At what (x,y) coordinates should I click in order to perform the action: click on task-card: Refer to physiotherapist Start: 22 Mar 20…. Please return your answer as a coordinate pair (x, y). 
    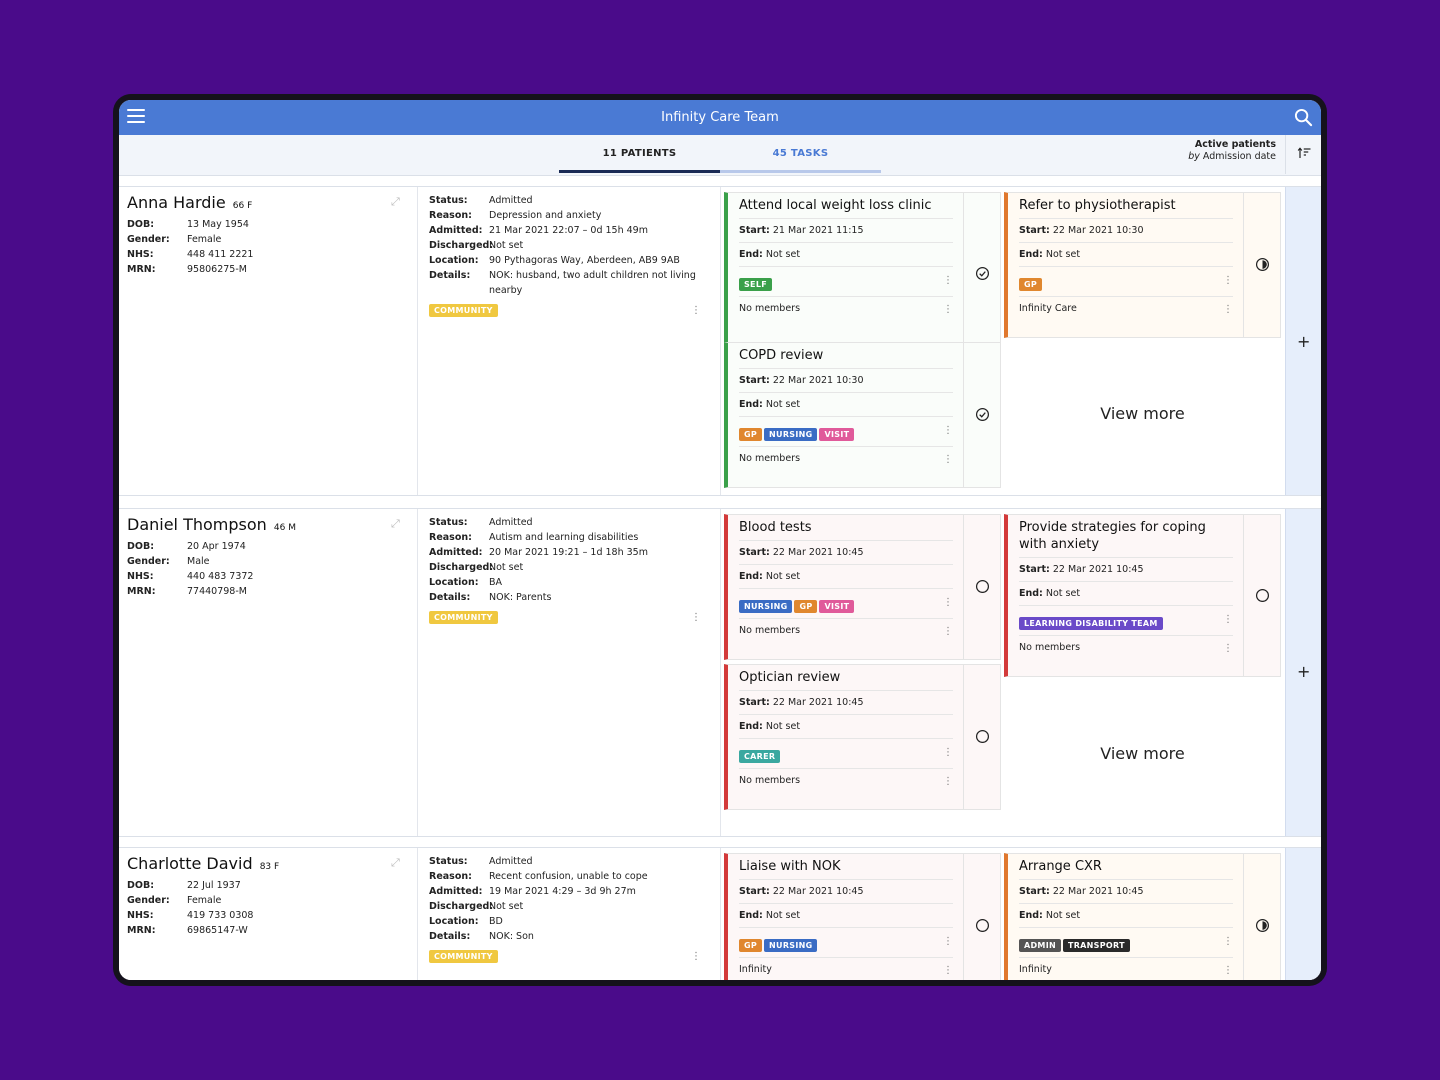
    Looking at the image, I should click on (1142, 265).